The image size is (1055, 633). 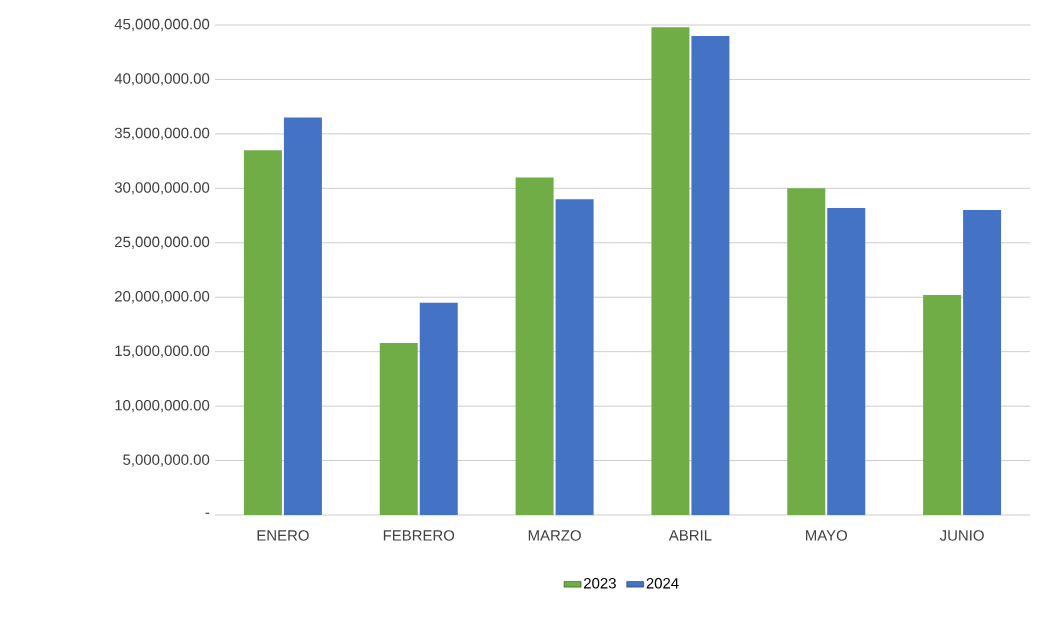 What do you see at coordinates (662, 583) in the screenshot?
I see `legend-label: 2024` at bounding box center [662, 583].